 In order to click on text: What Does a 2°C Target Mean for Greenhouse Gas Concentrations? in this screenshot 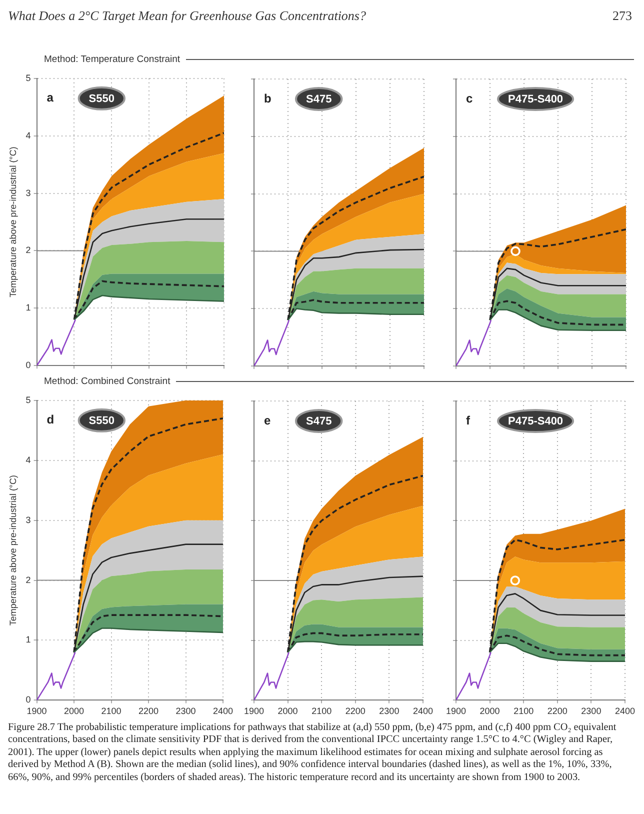, I will do `click(187, 16)`.